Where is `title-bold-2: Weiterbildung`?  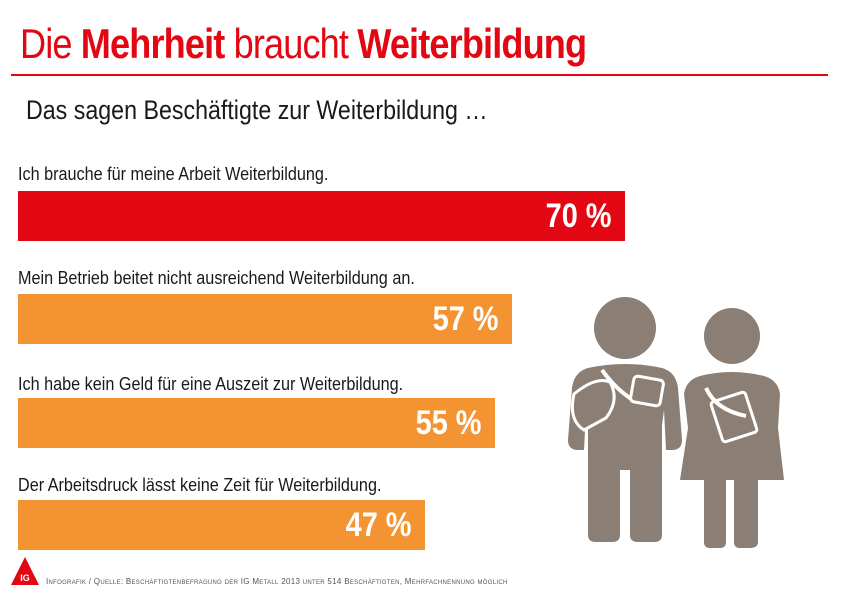 title-bold-2: Weiterbildung is located at coordinates (472, 43).